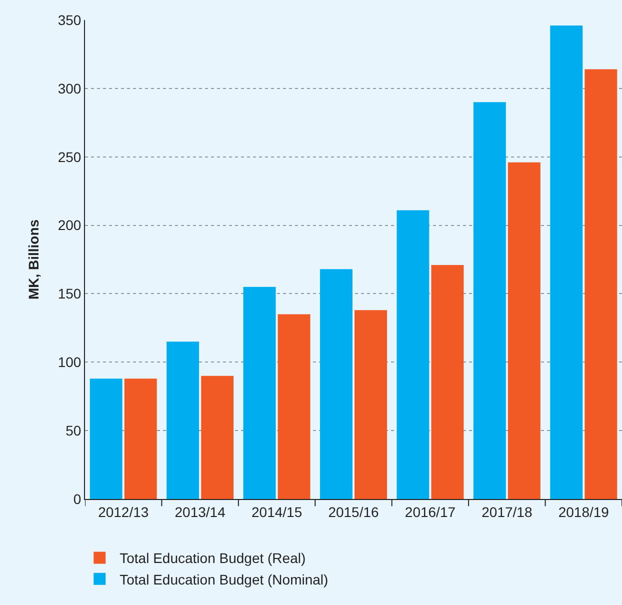 This screenshot has width=622, height=605. Describe the element at coordinates (70, 88) in the screenshot. I see `y-tick-label: 300` at that location.